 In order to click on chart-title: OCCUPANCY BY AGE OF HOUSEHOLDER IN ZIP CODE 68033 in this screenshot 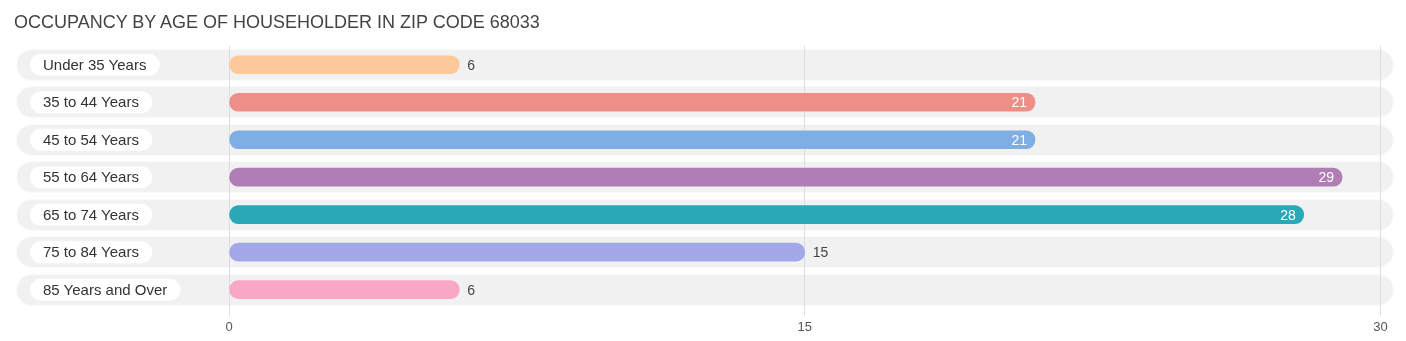, I will do `click(277, 22)`.